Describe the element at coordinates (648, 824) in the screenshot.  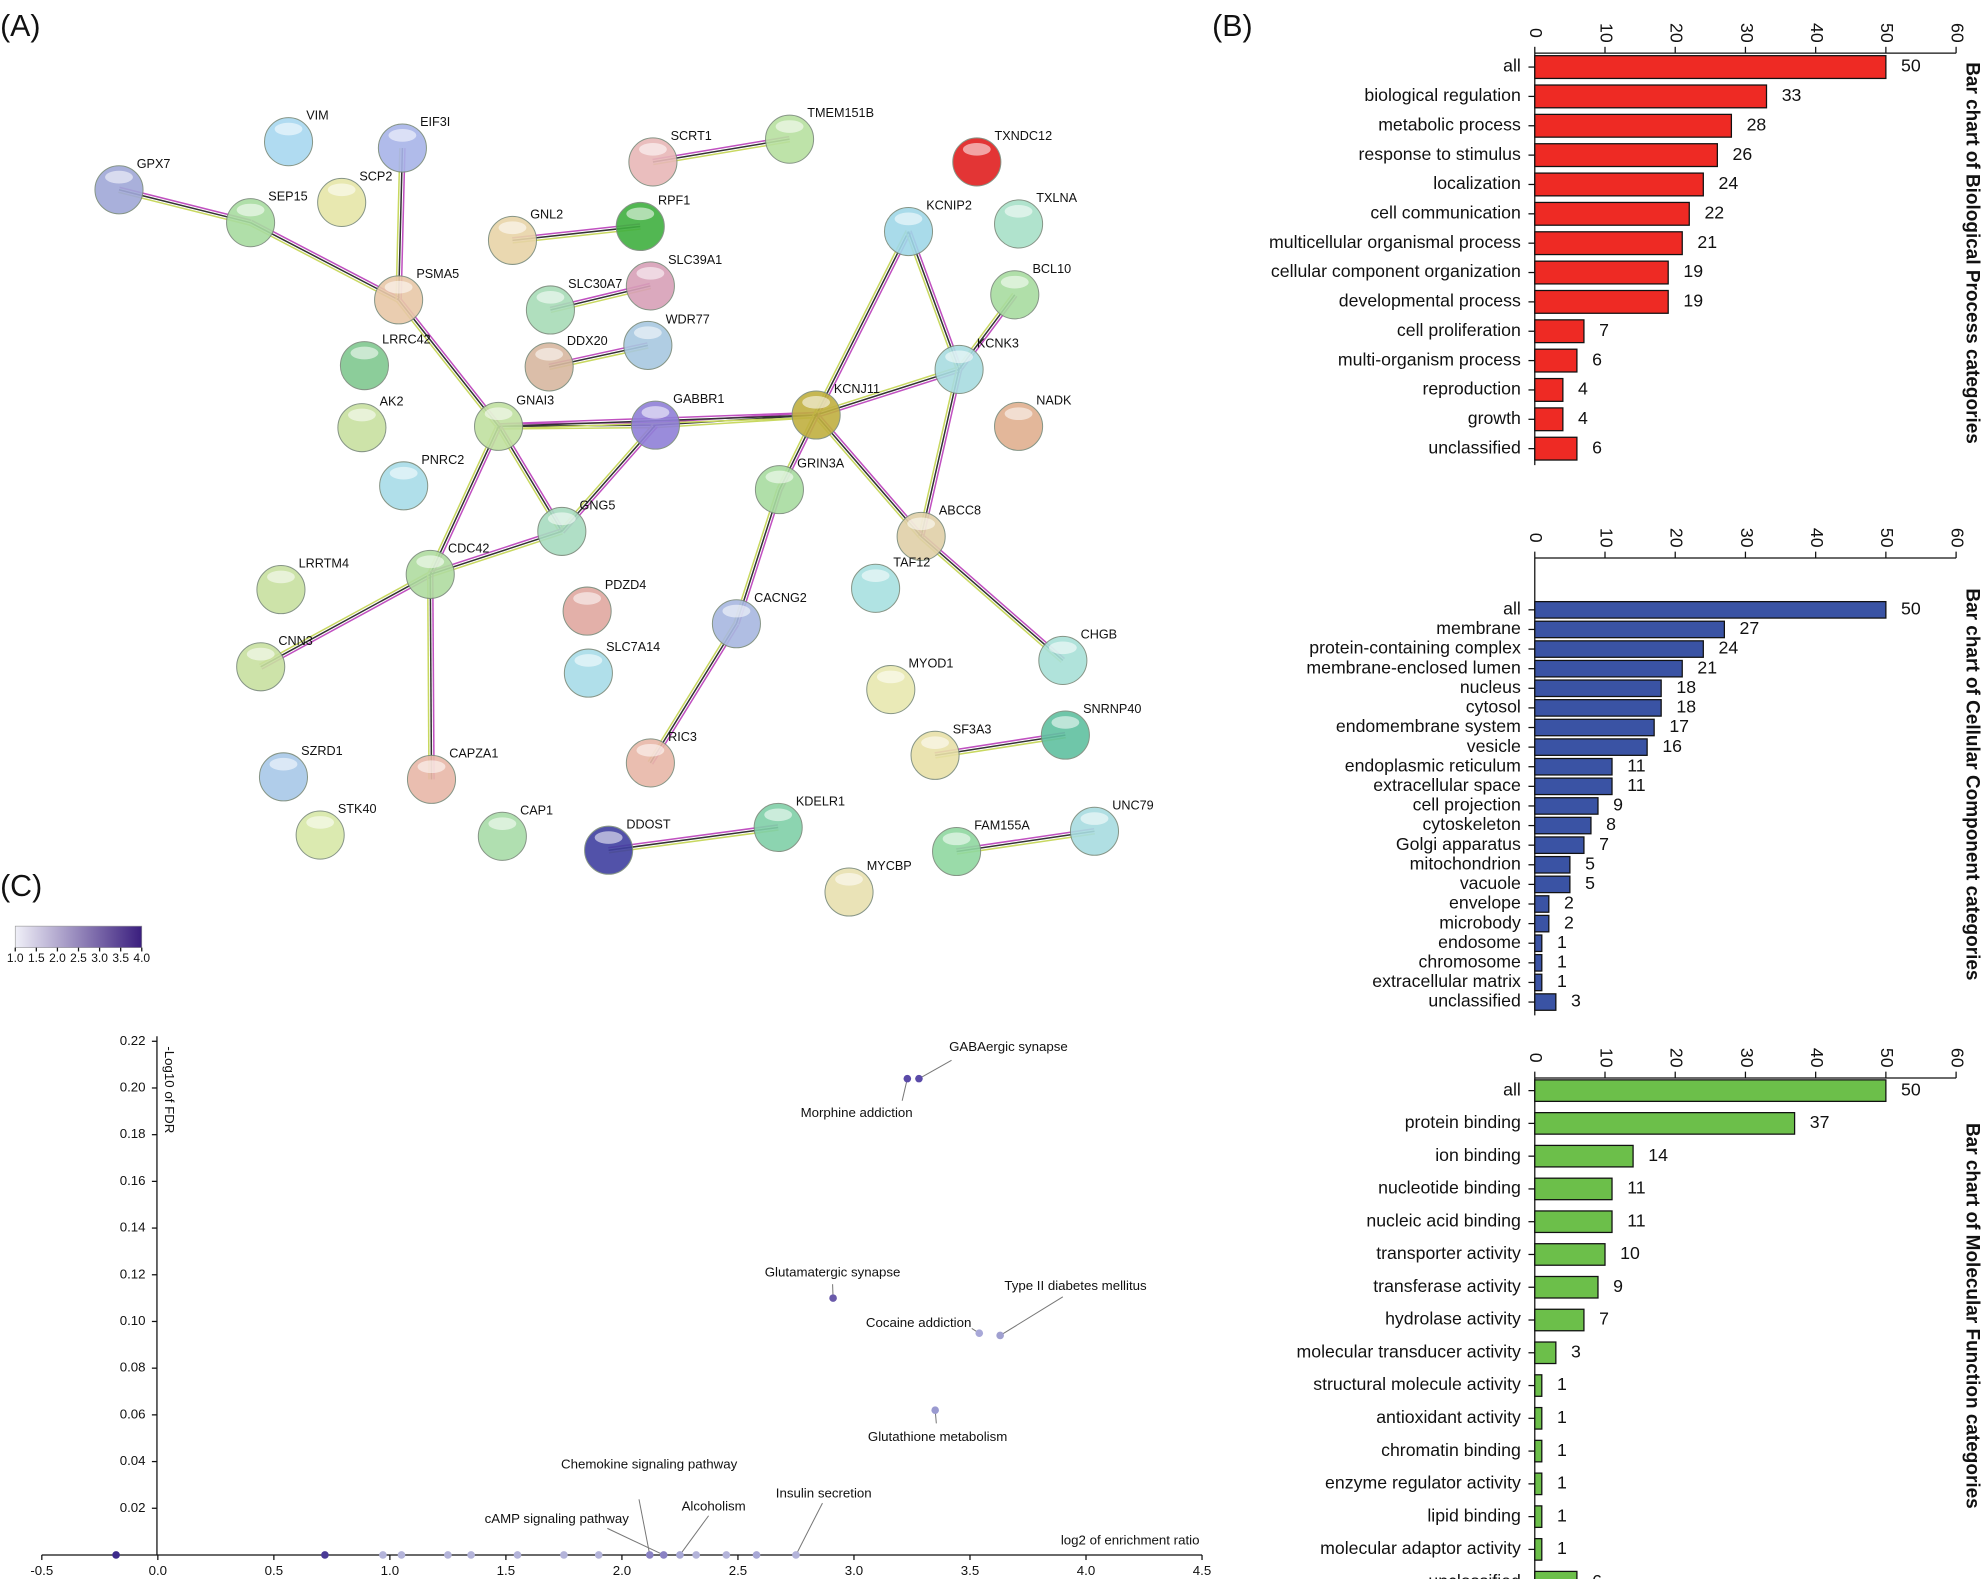
I see `node-label: DDOST` at that location.